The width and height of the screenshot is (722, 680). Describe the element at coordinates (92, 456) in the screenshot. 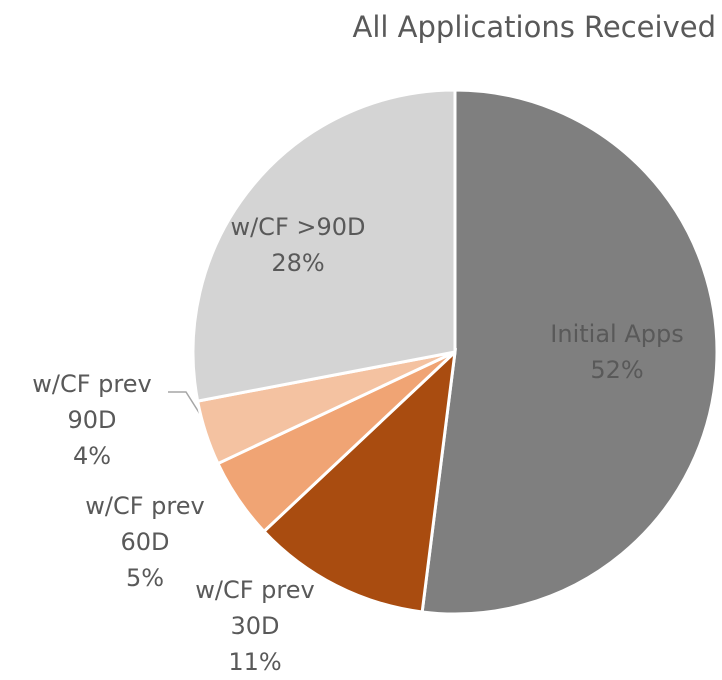

I see `label-value: 4%` at that location.